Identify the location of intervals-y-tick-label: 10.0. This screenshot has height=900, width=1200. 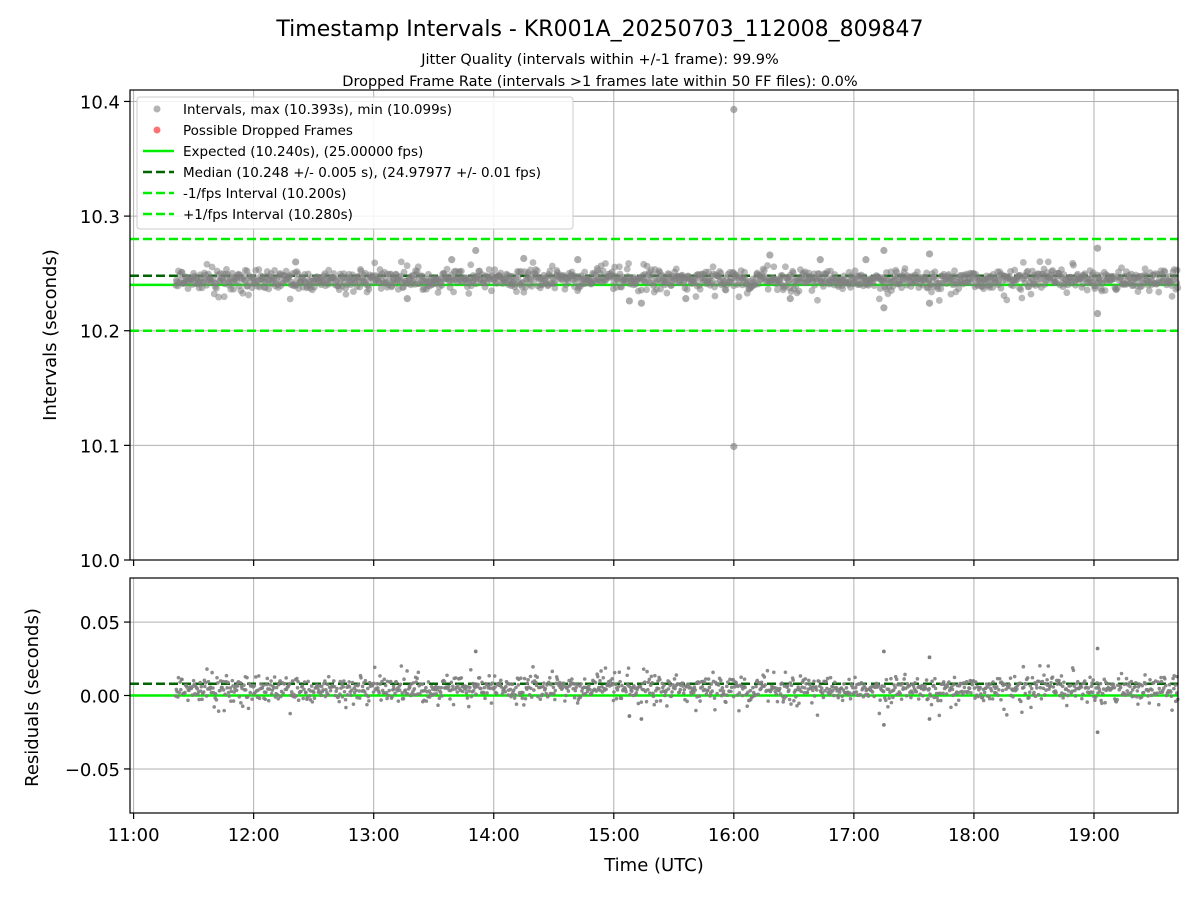
(100, 561).